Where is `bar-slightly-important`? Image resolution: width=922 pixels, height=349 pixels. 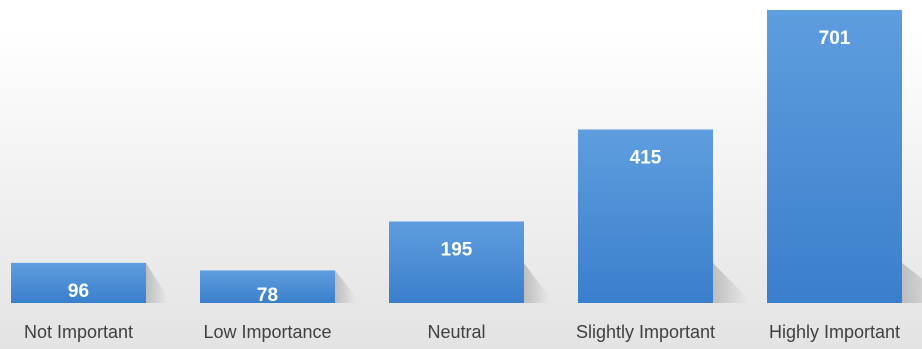
bar-slightly-important is located at coordinates (645, 216).